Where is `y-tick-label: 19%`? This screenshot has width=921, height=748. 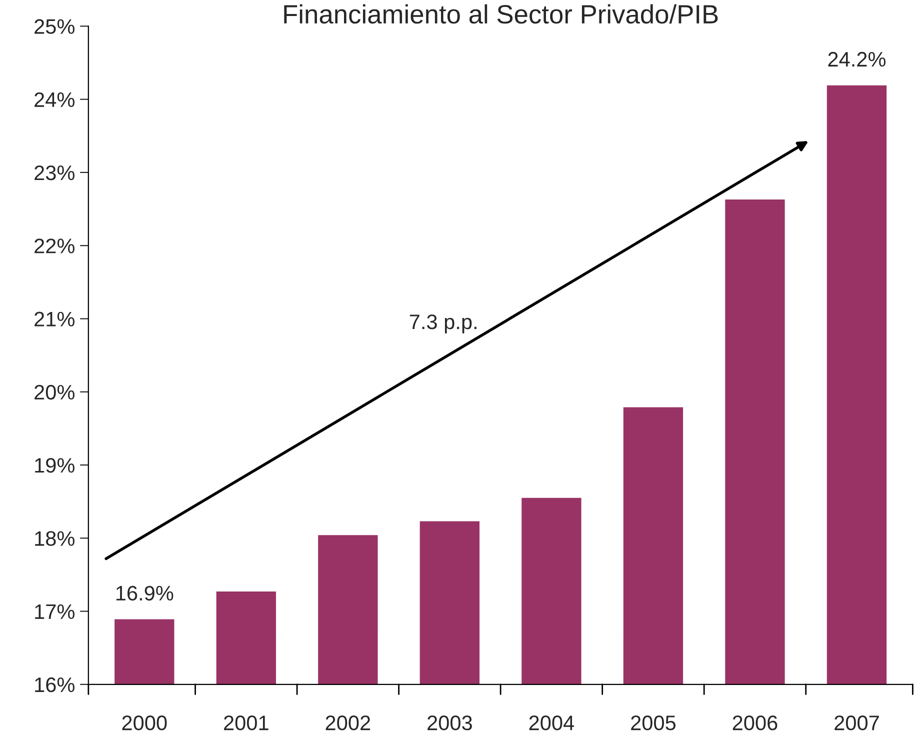
y-tick-label: 19% is located at coordinates (54, 465).